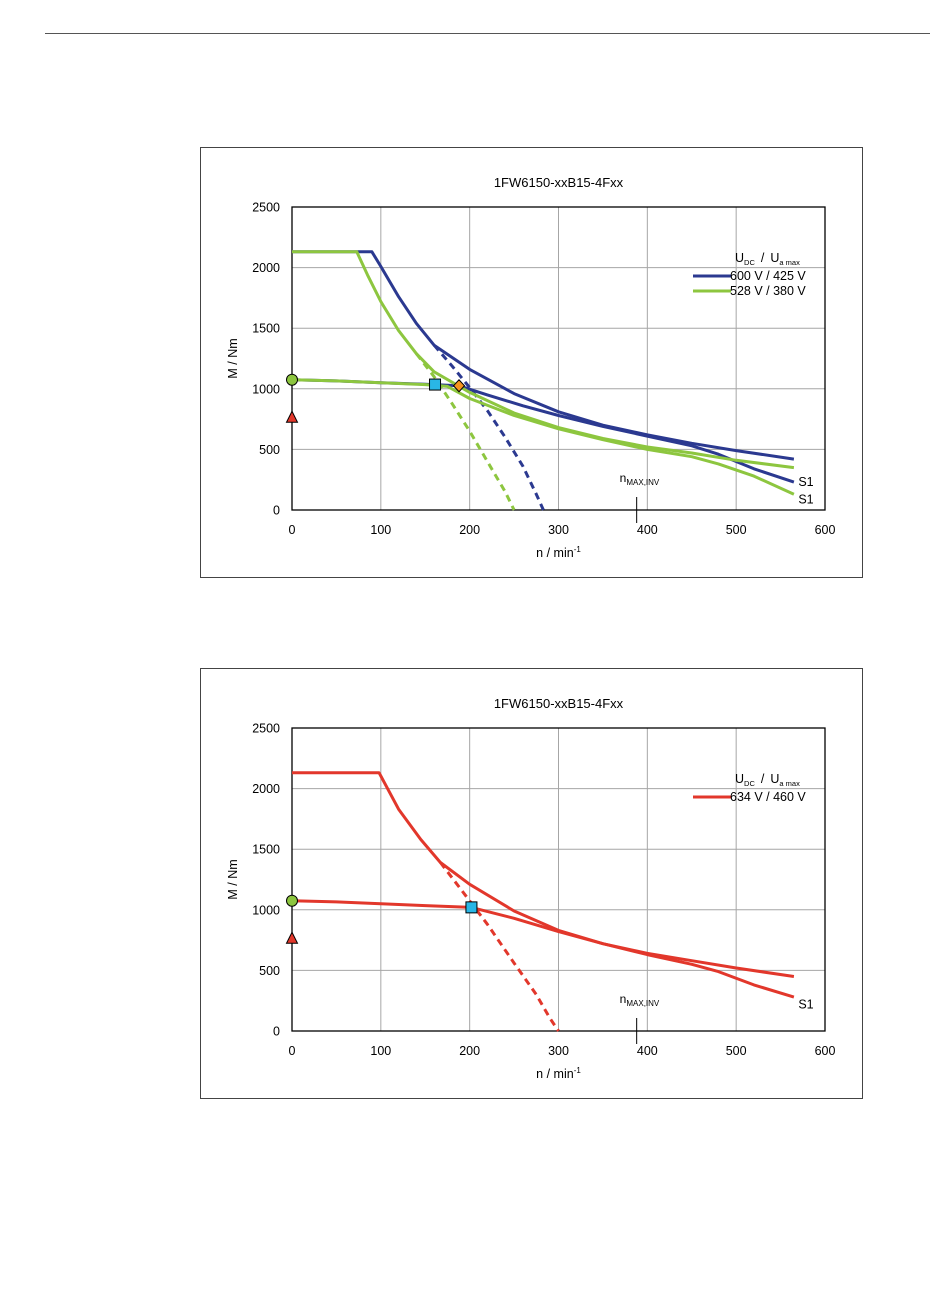 This screenshot has width=950, height=1301. Describe the element at coordinates (805, 500) in the screenshot. I see `c1-s1-label-1: S1` at that location.